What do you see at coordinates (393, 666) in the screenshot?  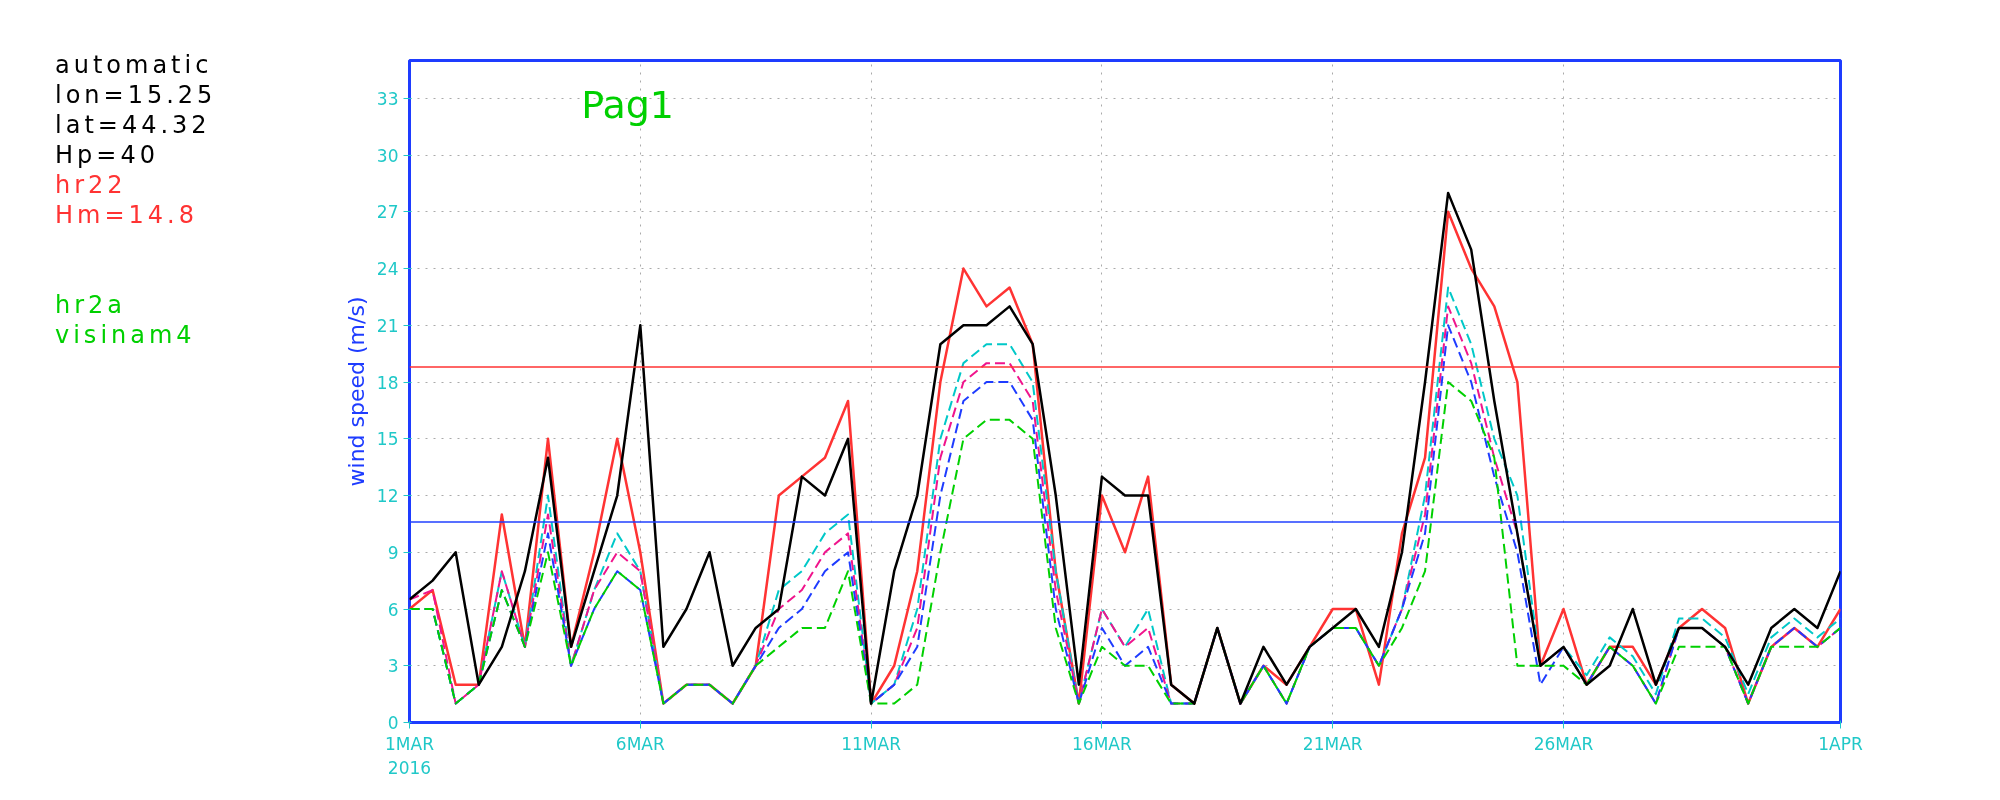 I see `y-tick-label: 3` at bounding box center [393, 666].